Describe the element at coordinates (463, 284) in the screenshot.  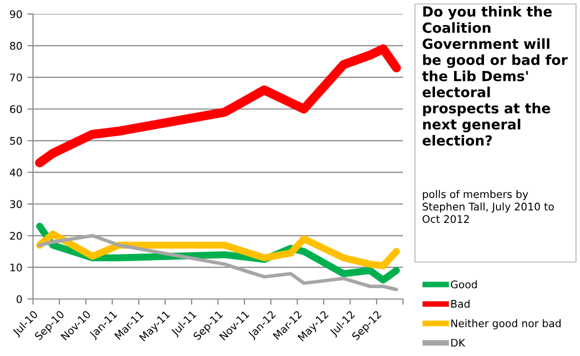
I see `legend-label: Good` at that location.